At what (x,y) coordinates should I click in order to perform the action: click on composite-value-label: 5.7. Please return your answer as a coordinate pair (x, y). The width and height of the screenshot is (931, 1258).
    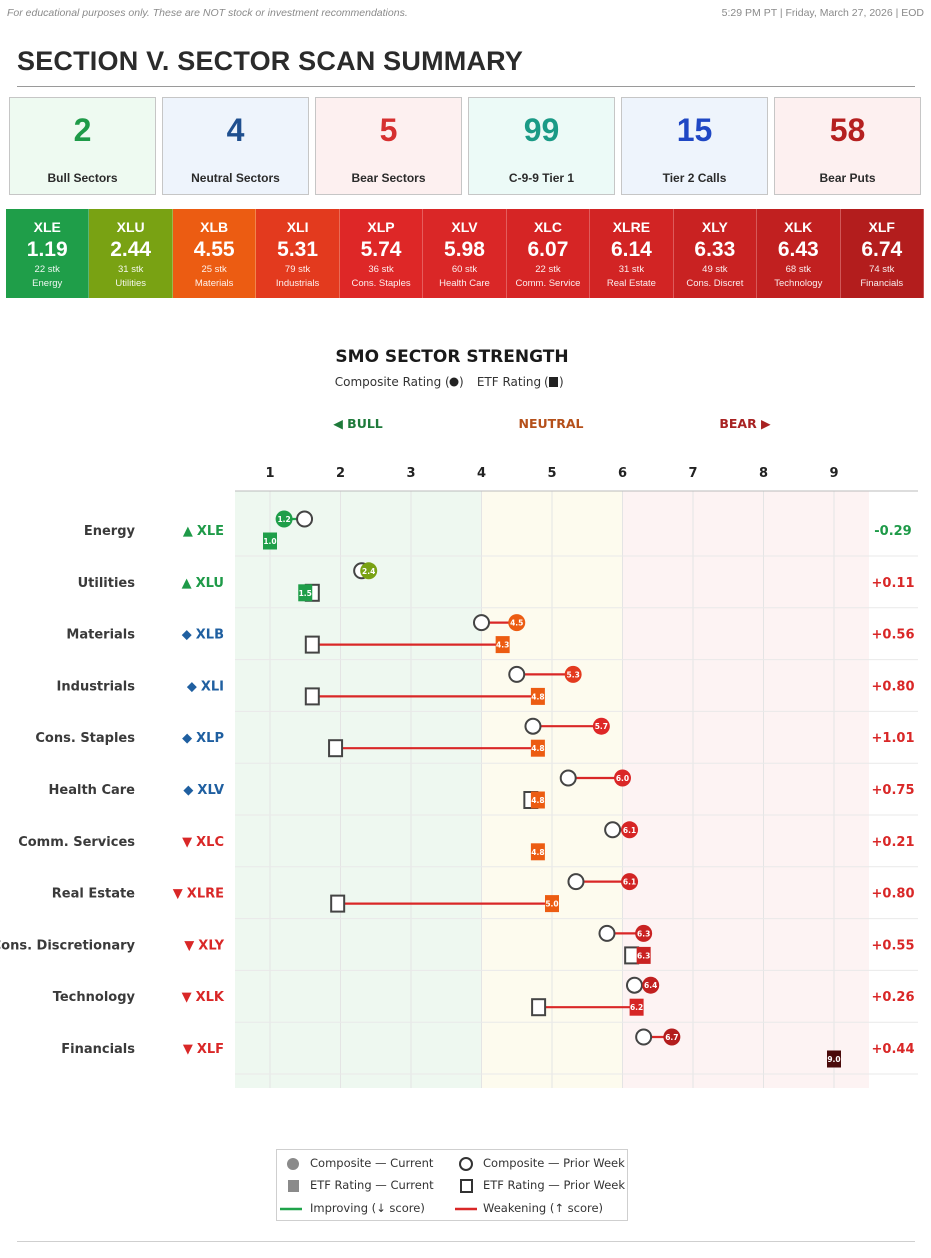
    Looking at the image, I should click on (601, 726).